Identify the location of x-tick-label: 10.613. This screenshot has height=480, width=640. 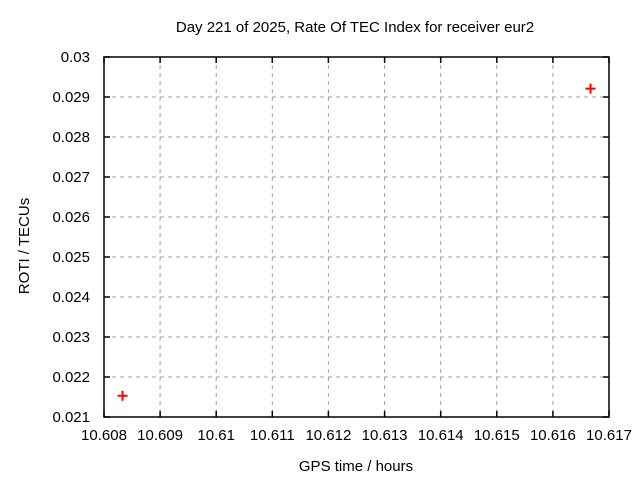
(385, 435).